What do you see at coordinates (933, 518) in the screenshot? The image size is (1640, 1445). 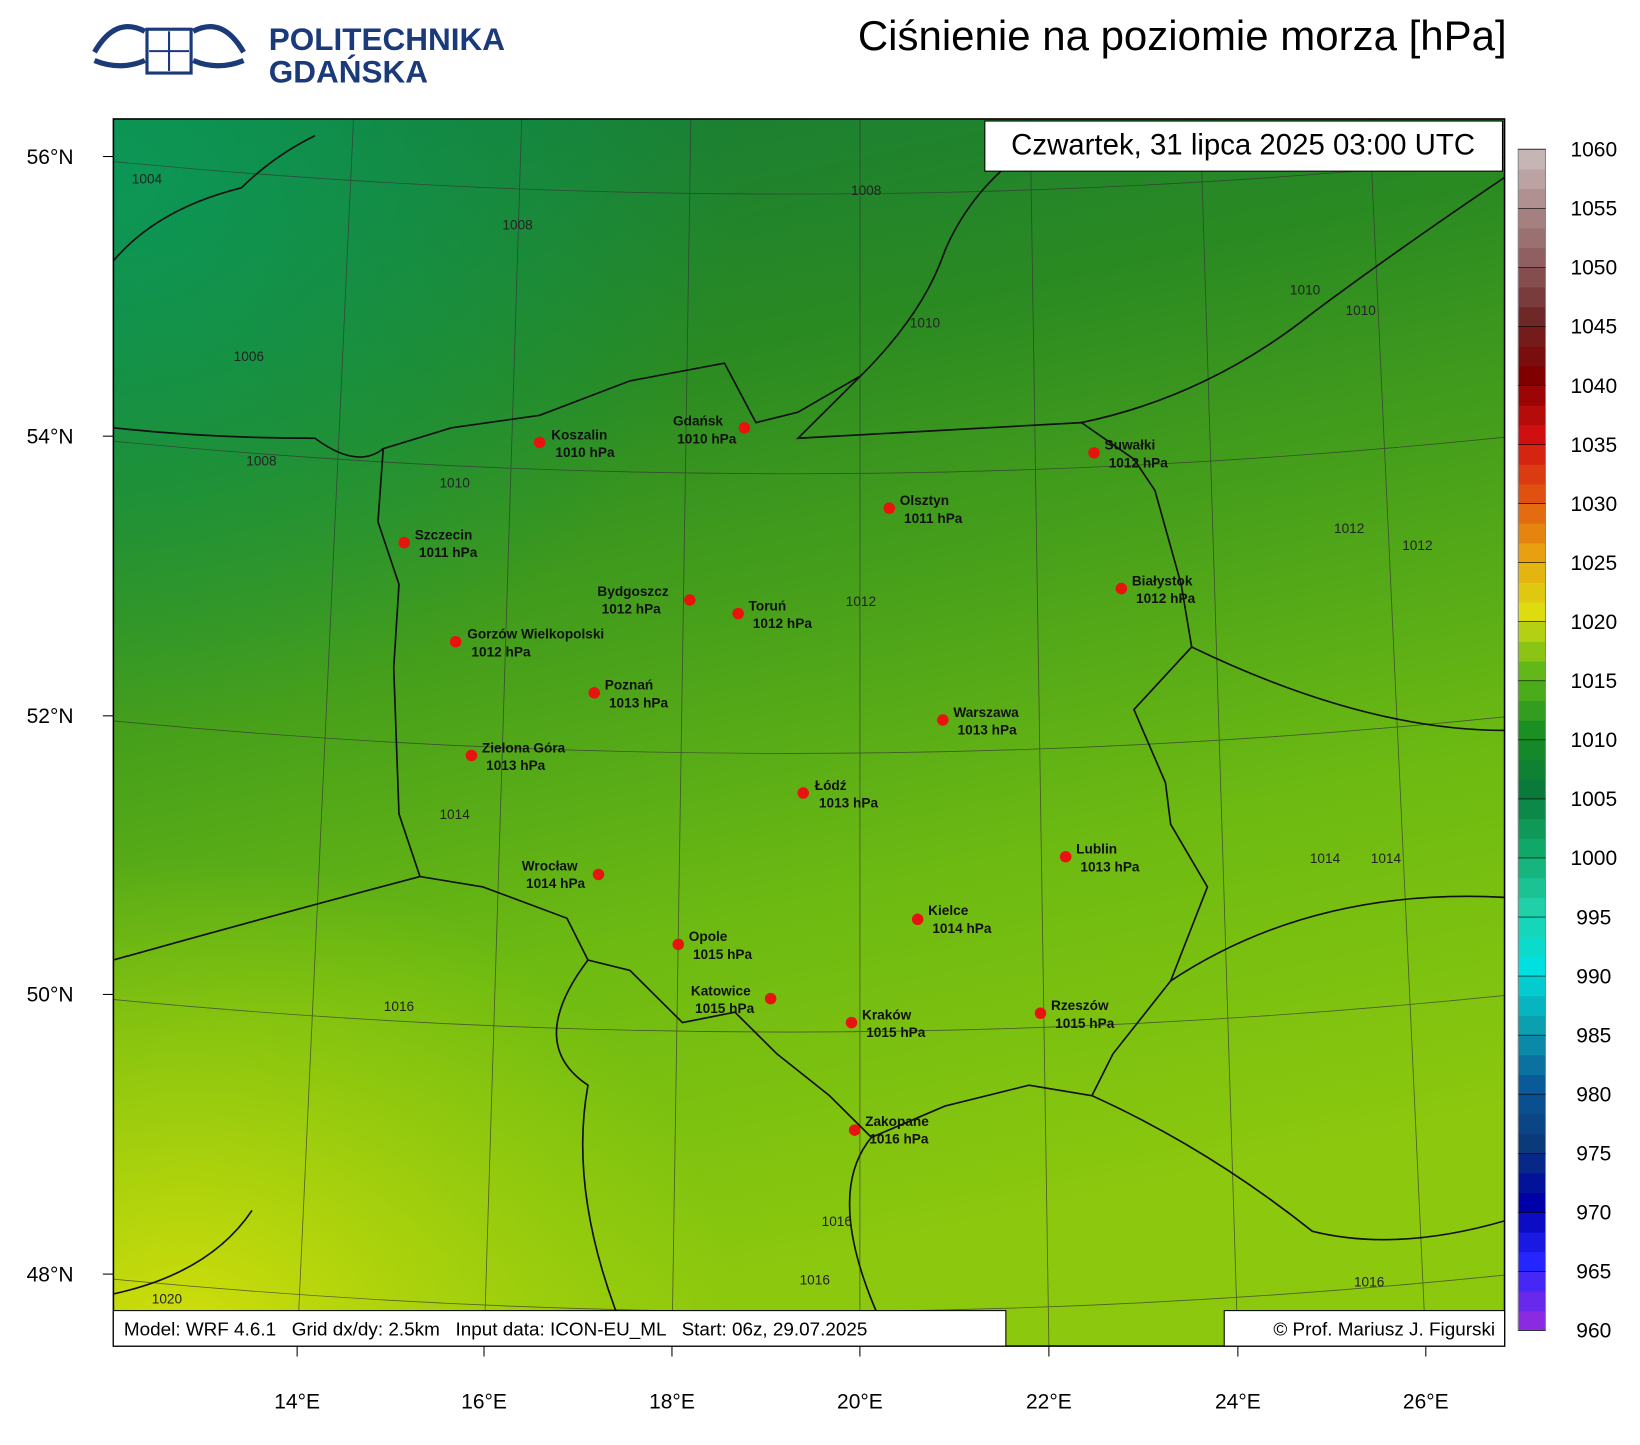 I see `city-pressure: 1011 hPa` at bounding box center [933, 518].